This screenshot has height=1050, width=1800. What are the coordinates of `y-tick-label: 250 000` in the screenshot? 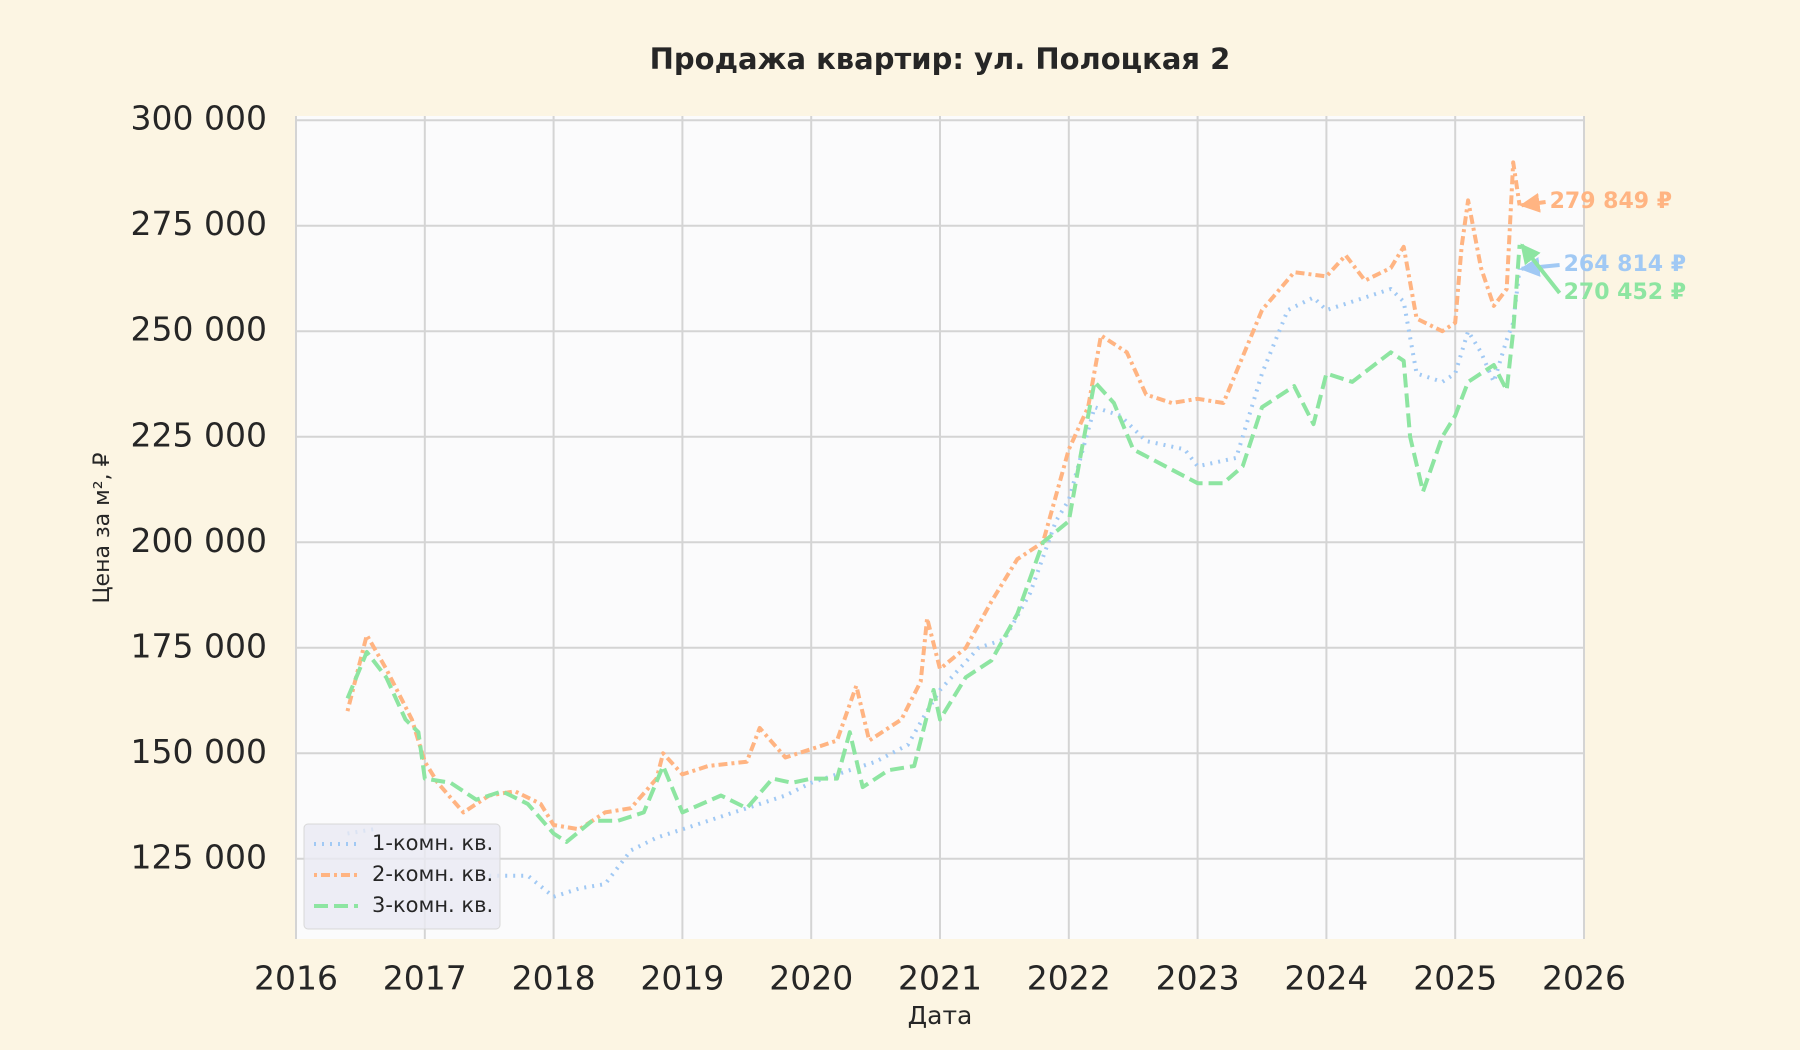 It's located at (199, 329).